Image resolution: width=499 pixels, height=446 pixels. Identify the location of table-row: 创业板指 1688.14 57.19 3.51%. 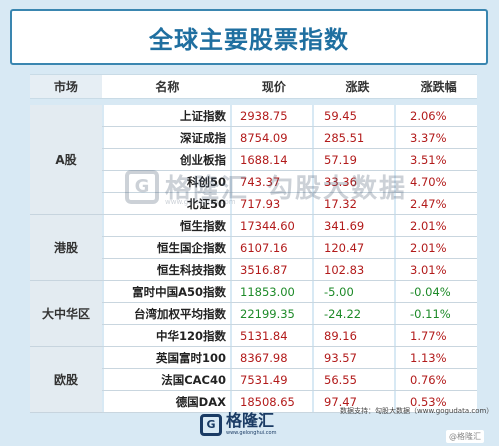
(289, 160).